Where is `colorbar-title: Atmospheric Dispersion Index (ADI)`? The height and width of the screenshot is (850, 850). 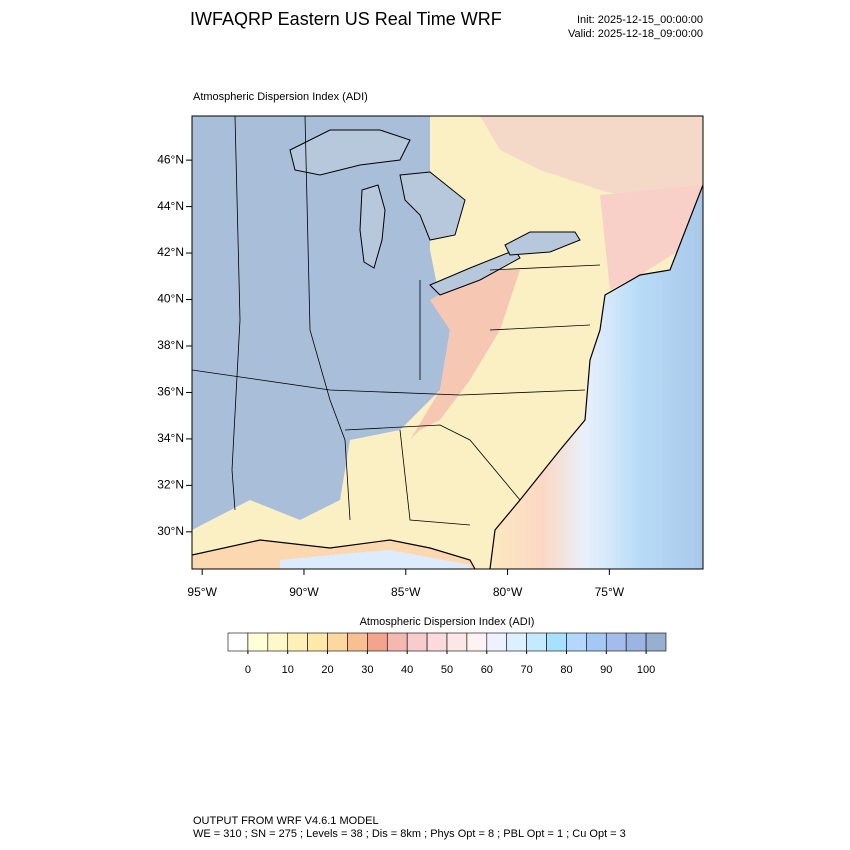
colorbar-title: Atmospheric Dispersion Index (ADI) is located at coordinates (447, 622).